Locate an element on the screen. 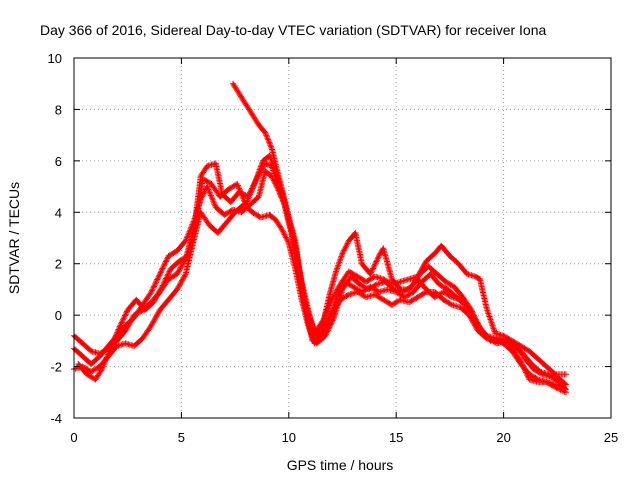 Image resolution: width=640 pixels, height=480 pixels. y-tick-label: 10 is located at coordinates (55, 58).